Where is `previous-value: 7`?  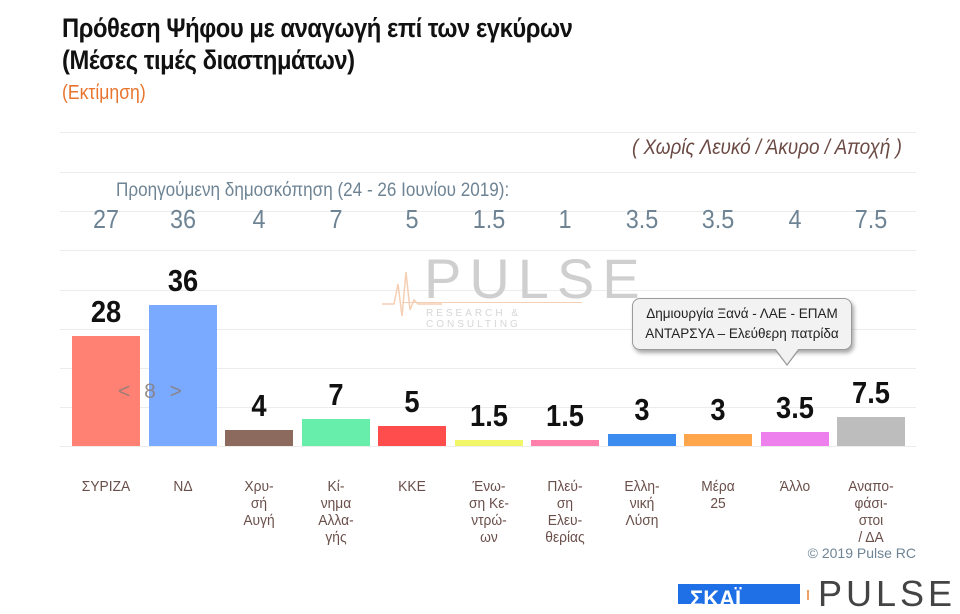 previous-value: 7 is located at coordinates (335, 219).